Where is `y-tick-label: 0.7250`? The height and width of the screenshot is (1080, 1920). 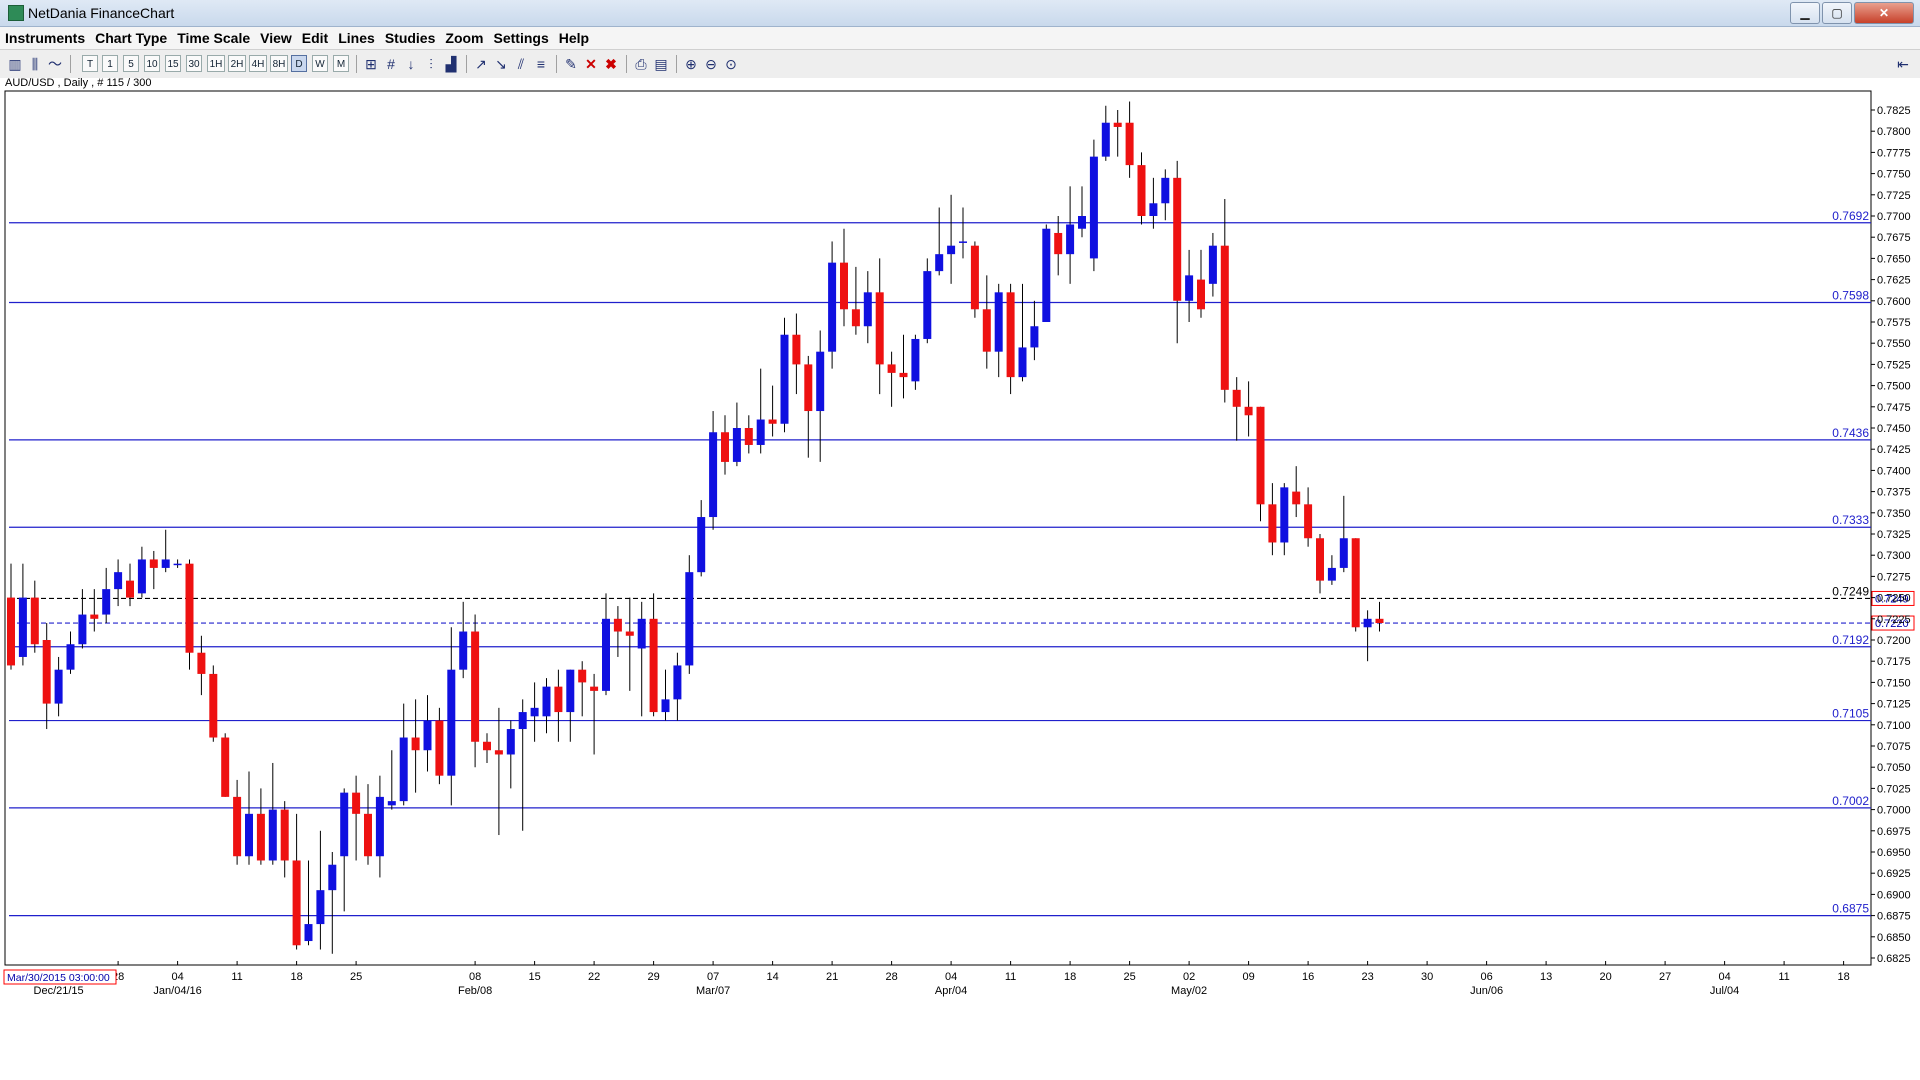
y-tick-label: 0.7250 is located at coordinates (1894, 599).